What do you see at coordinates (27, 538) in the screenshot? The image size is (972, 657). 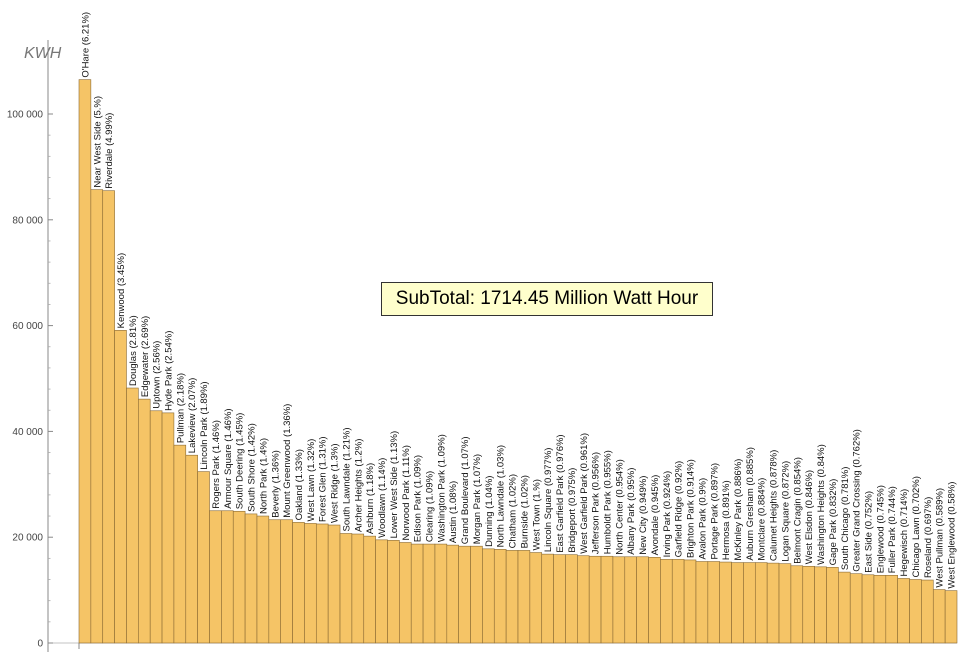 I see `y-tick-label: 20 000` at bounding box center [27, 538].